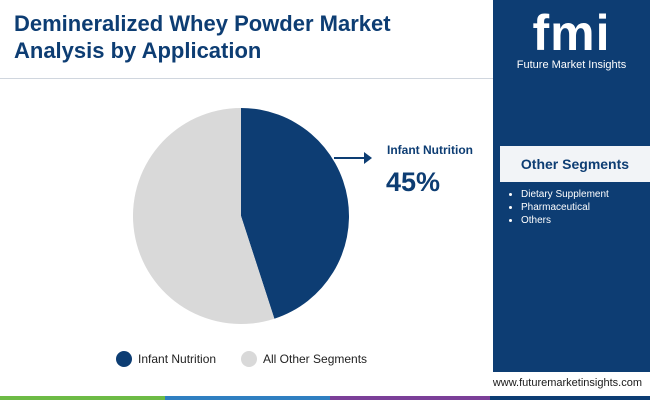 The height and width of the screenshot is (400, 650). I want to click on brand-name: Future Market Insights, so click(571, 65).